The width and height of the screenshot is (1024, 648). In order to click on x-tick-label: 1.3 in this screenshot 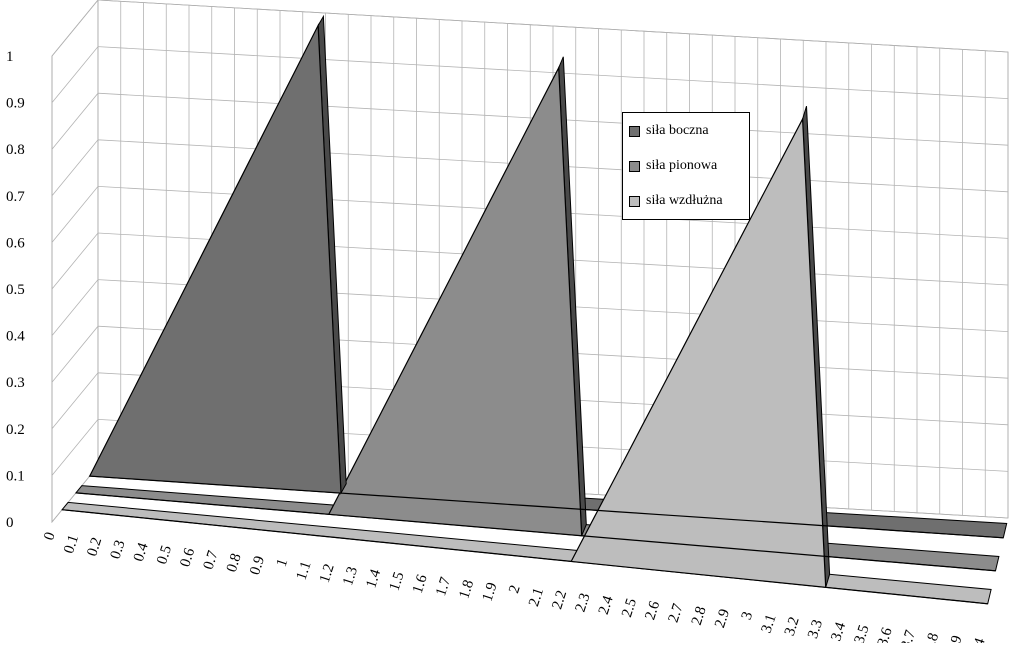, I will do `click(350, 576)`.